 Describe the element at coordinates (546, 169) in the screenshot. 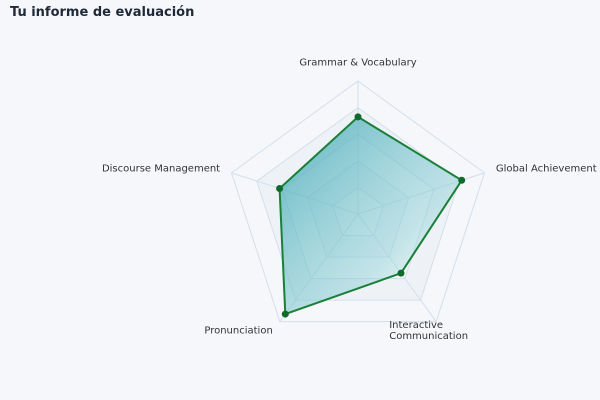

I see `axis-label: Global Achievement` at that location.